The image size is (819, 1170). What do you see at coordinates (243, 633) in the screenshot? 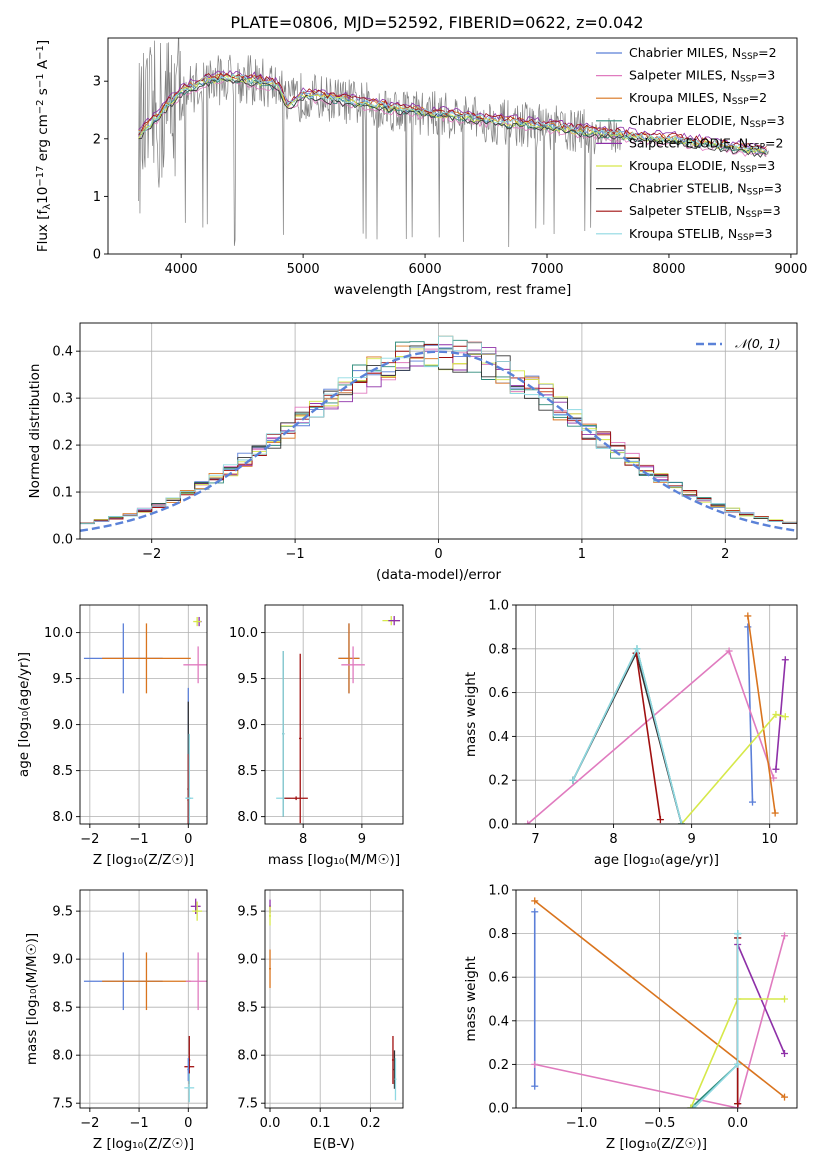
I see `age_vs_mass-ytick-label: 10.0` at bounding box center [243, 633].